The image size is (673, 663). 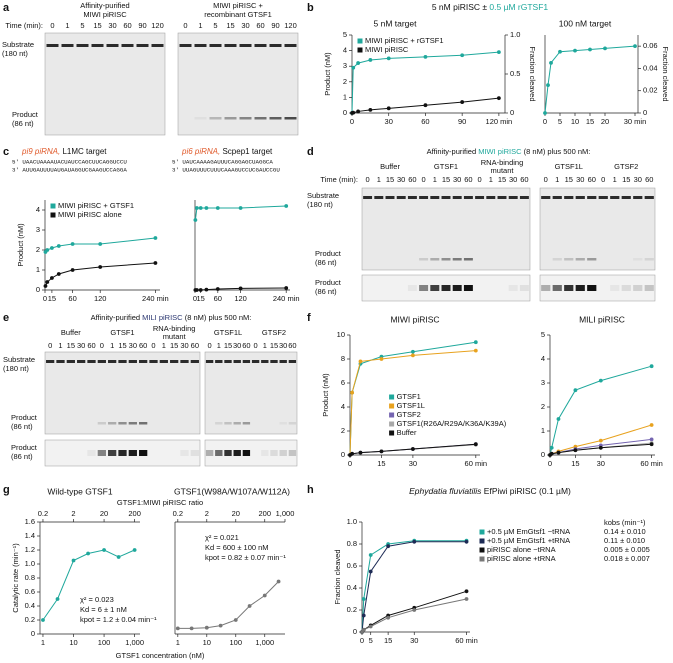 What do you see at coordinates (118, 619) in the screenshot?
I see `annotation: kpot = 1.2 ± 0.04 min⁻¹` at bounding box center [118, 619].